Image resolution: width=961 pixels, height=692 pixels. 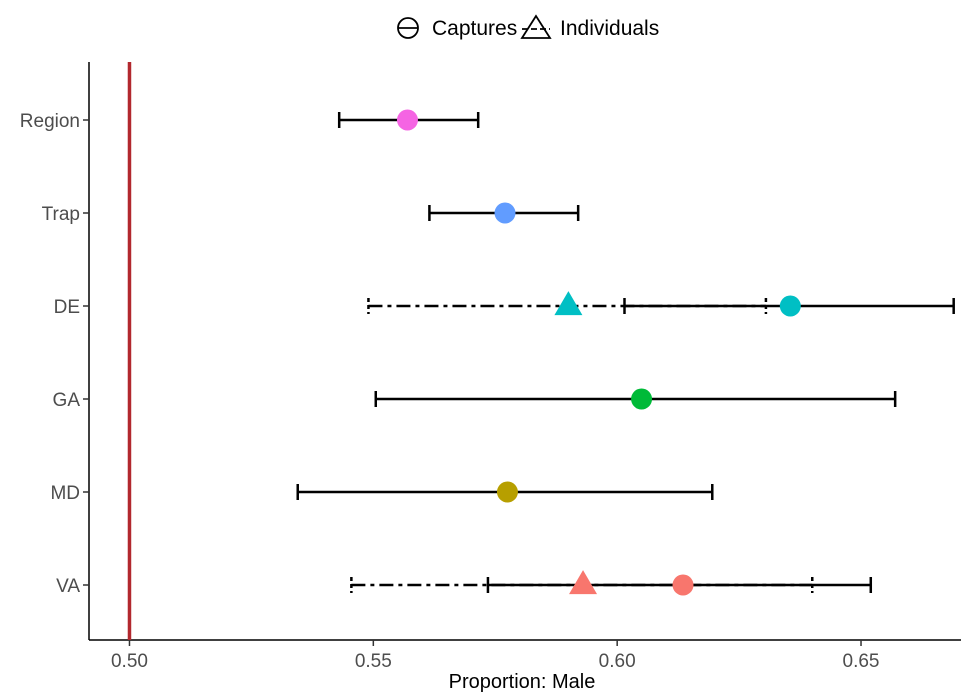 I want to click on legend: Captures Individuals, so click(x=528, y=27).